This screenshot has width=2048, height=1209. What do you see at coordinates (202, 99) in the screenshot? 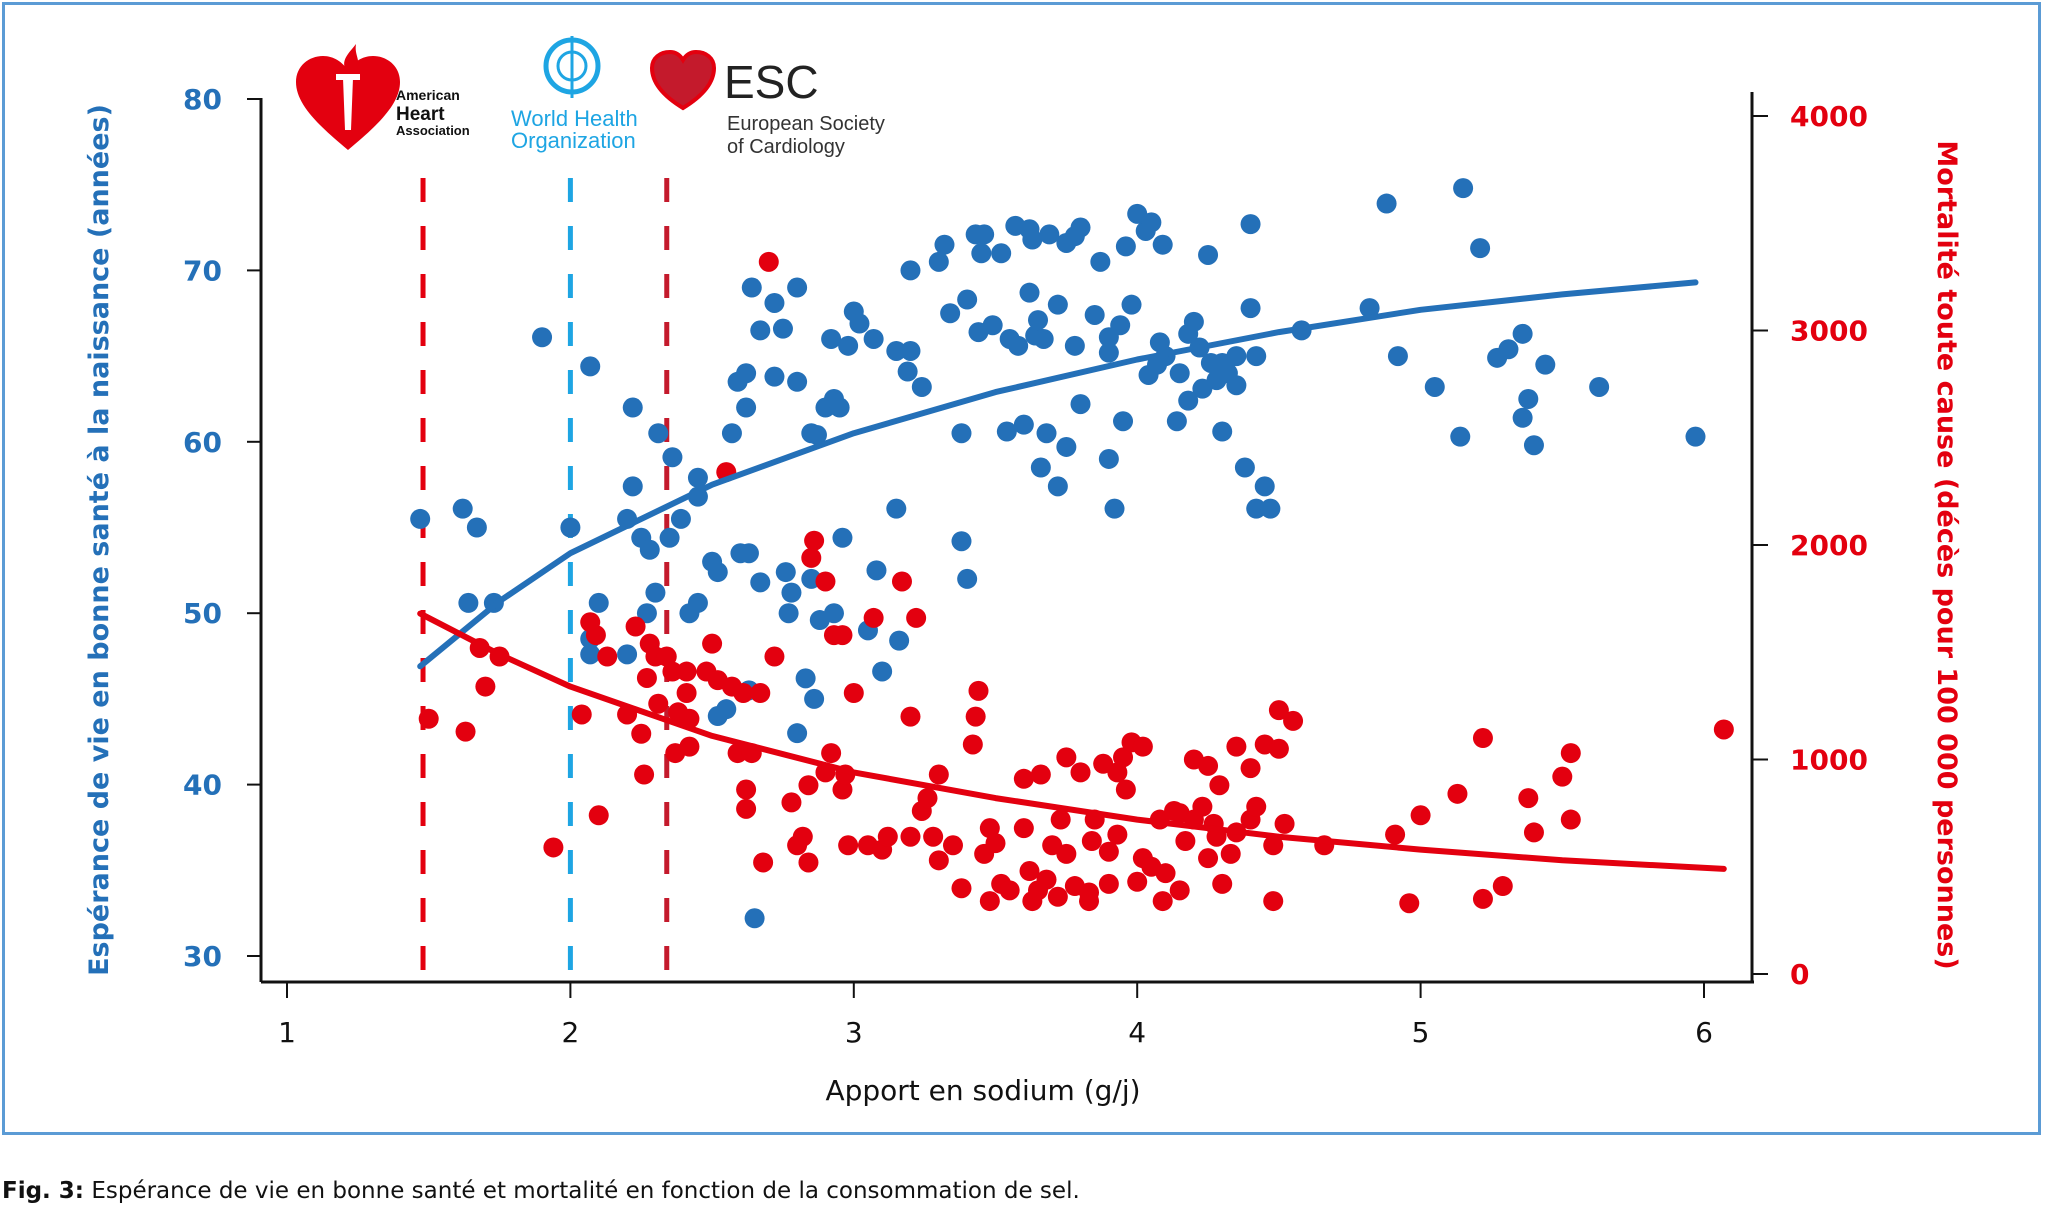
I see `y-tick-label-left: 80` at bounding box center [202, 99].